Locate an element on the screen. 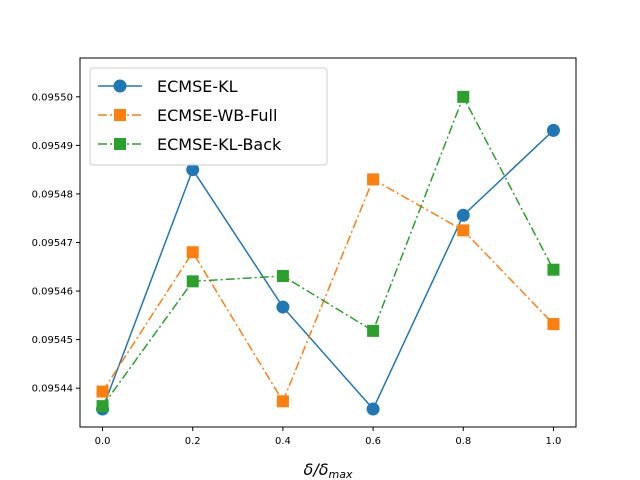  legend-label: ECMSE-KL is located at coordinates (197, 86).